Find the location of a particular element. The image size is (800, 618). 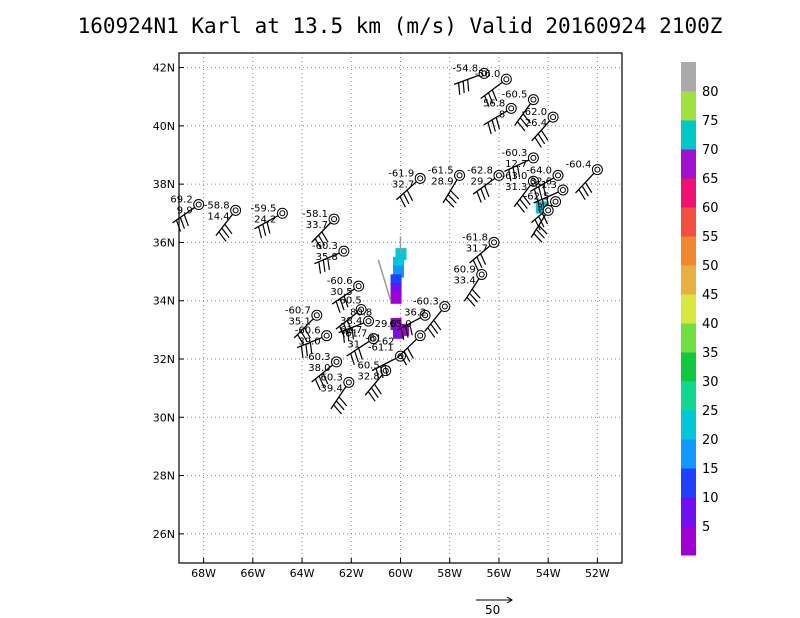

observation-station: -60.735.1 is located at coordinates (304, 325).